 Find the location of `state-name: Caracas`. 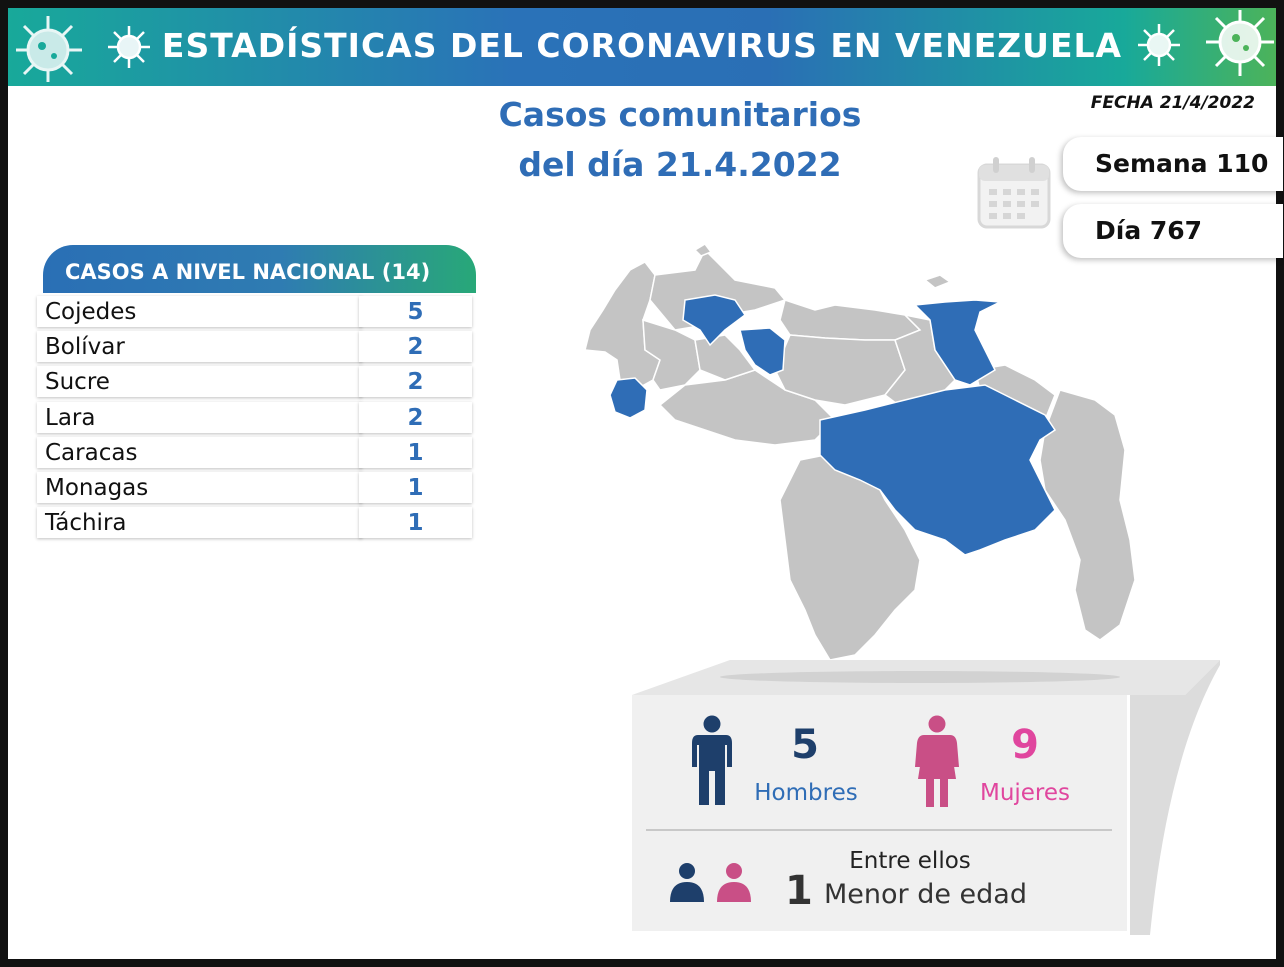

state-name: Caracas is located at coordinates (199, 452).